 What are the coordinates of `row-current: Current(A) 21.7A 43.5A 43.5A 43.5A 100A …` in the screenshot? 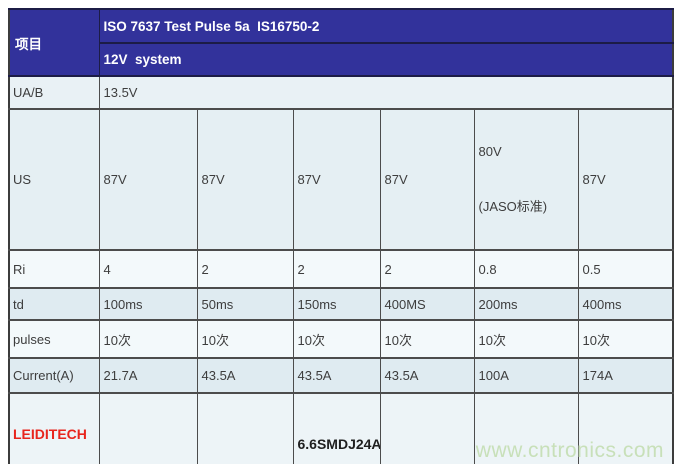 It's located at (341, 376).